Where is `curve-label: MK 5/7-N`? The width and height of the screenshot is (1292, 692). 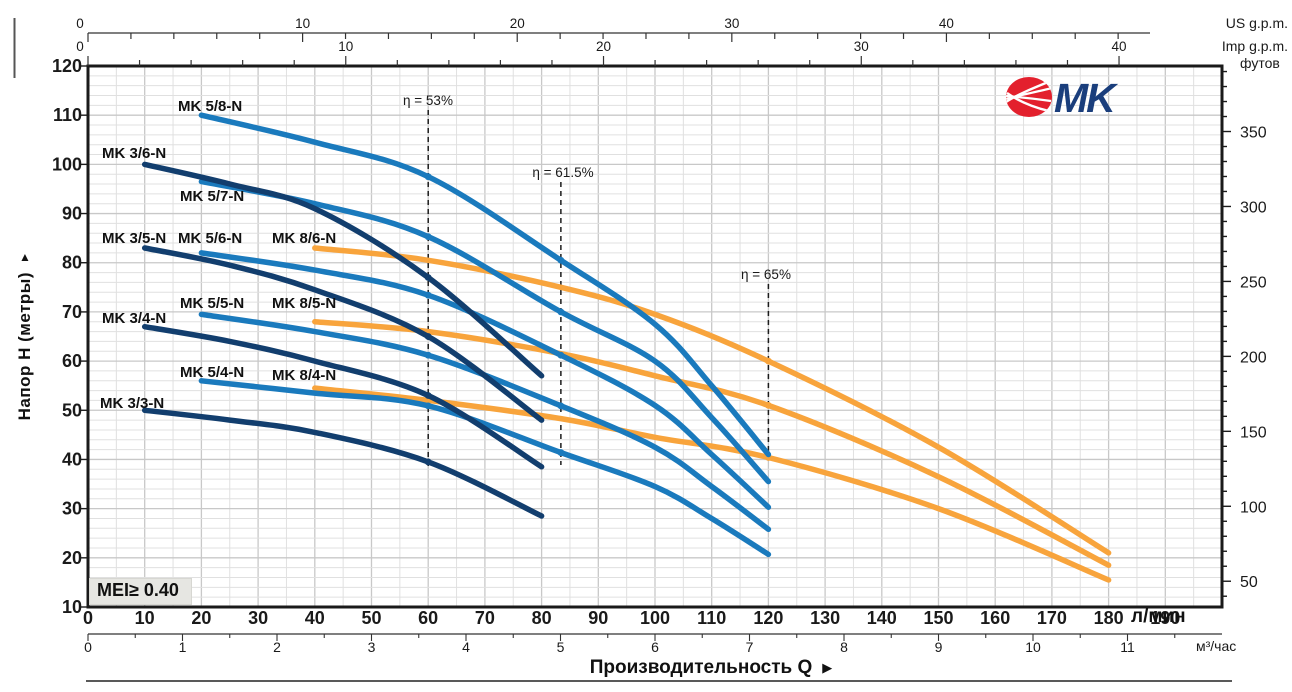 curve-label: MK 5/7-N is located at coordinates (212, 196).